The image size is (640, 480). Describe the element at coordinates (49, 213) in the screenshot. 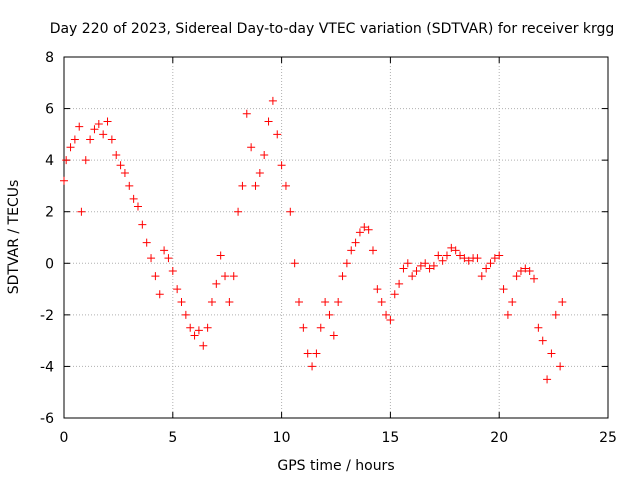

I see `y-tick-label: 2` at that location.